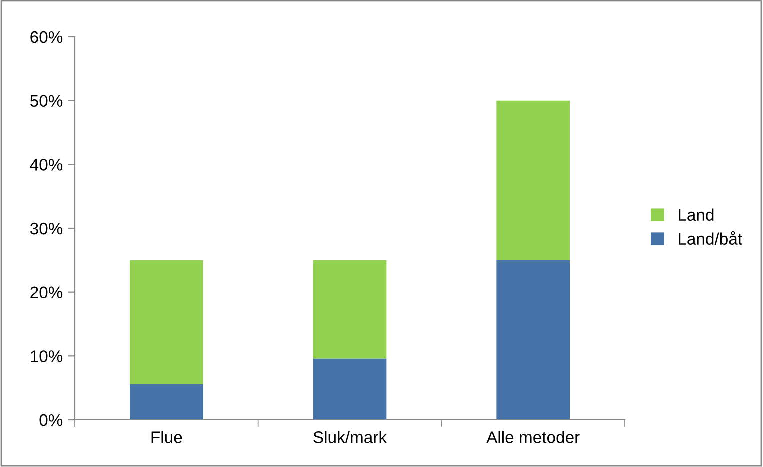  I want to click on y-tick-label: 60%, so click(46, 37).